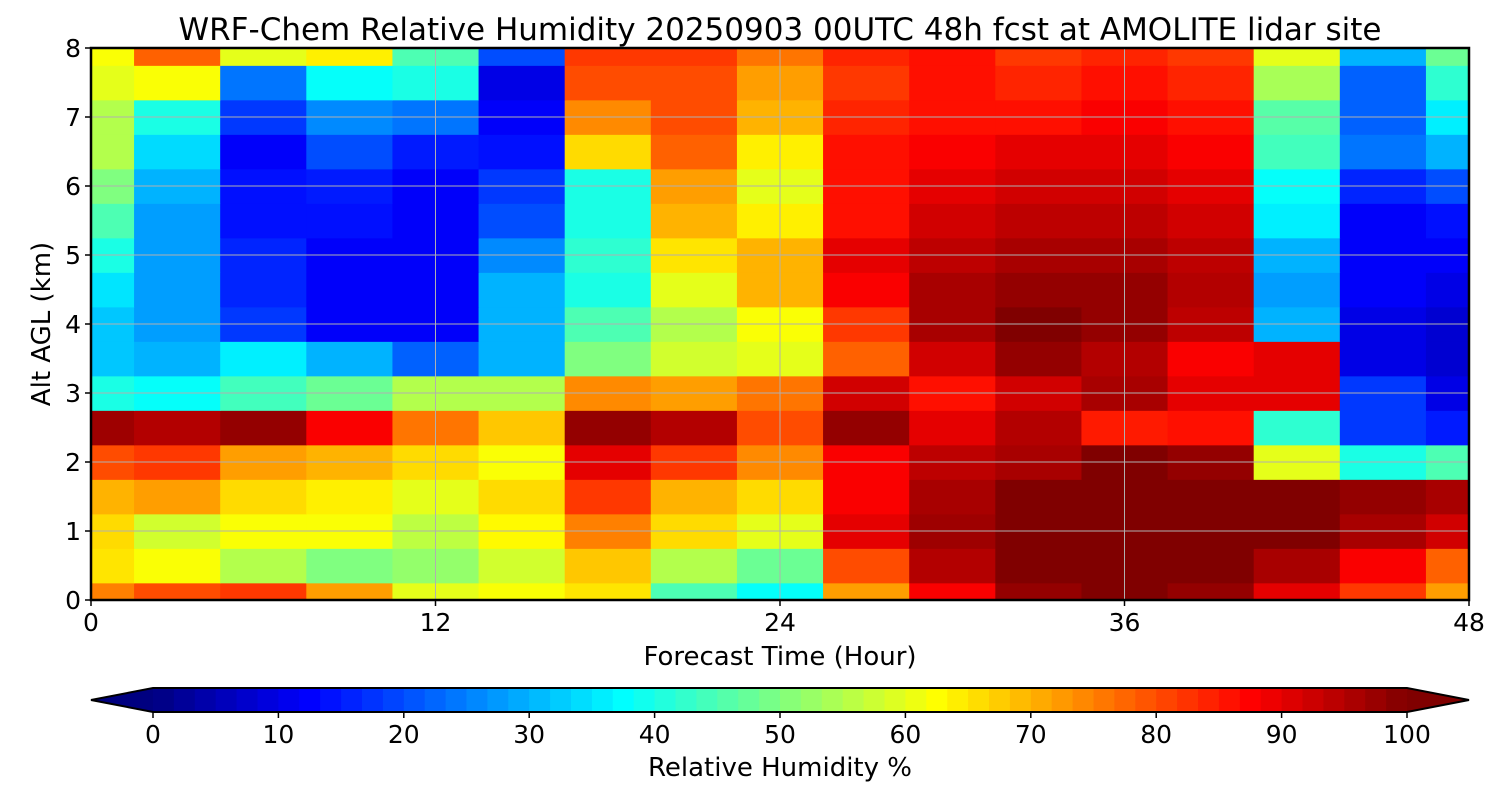 This screenshot has width=1500, height=800. Describe the element at coordinates (73, 186) in the screenshot. I see `y-tick-label: 6` at that location.